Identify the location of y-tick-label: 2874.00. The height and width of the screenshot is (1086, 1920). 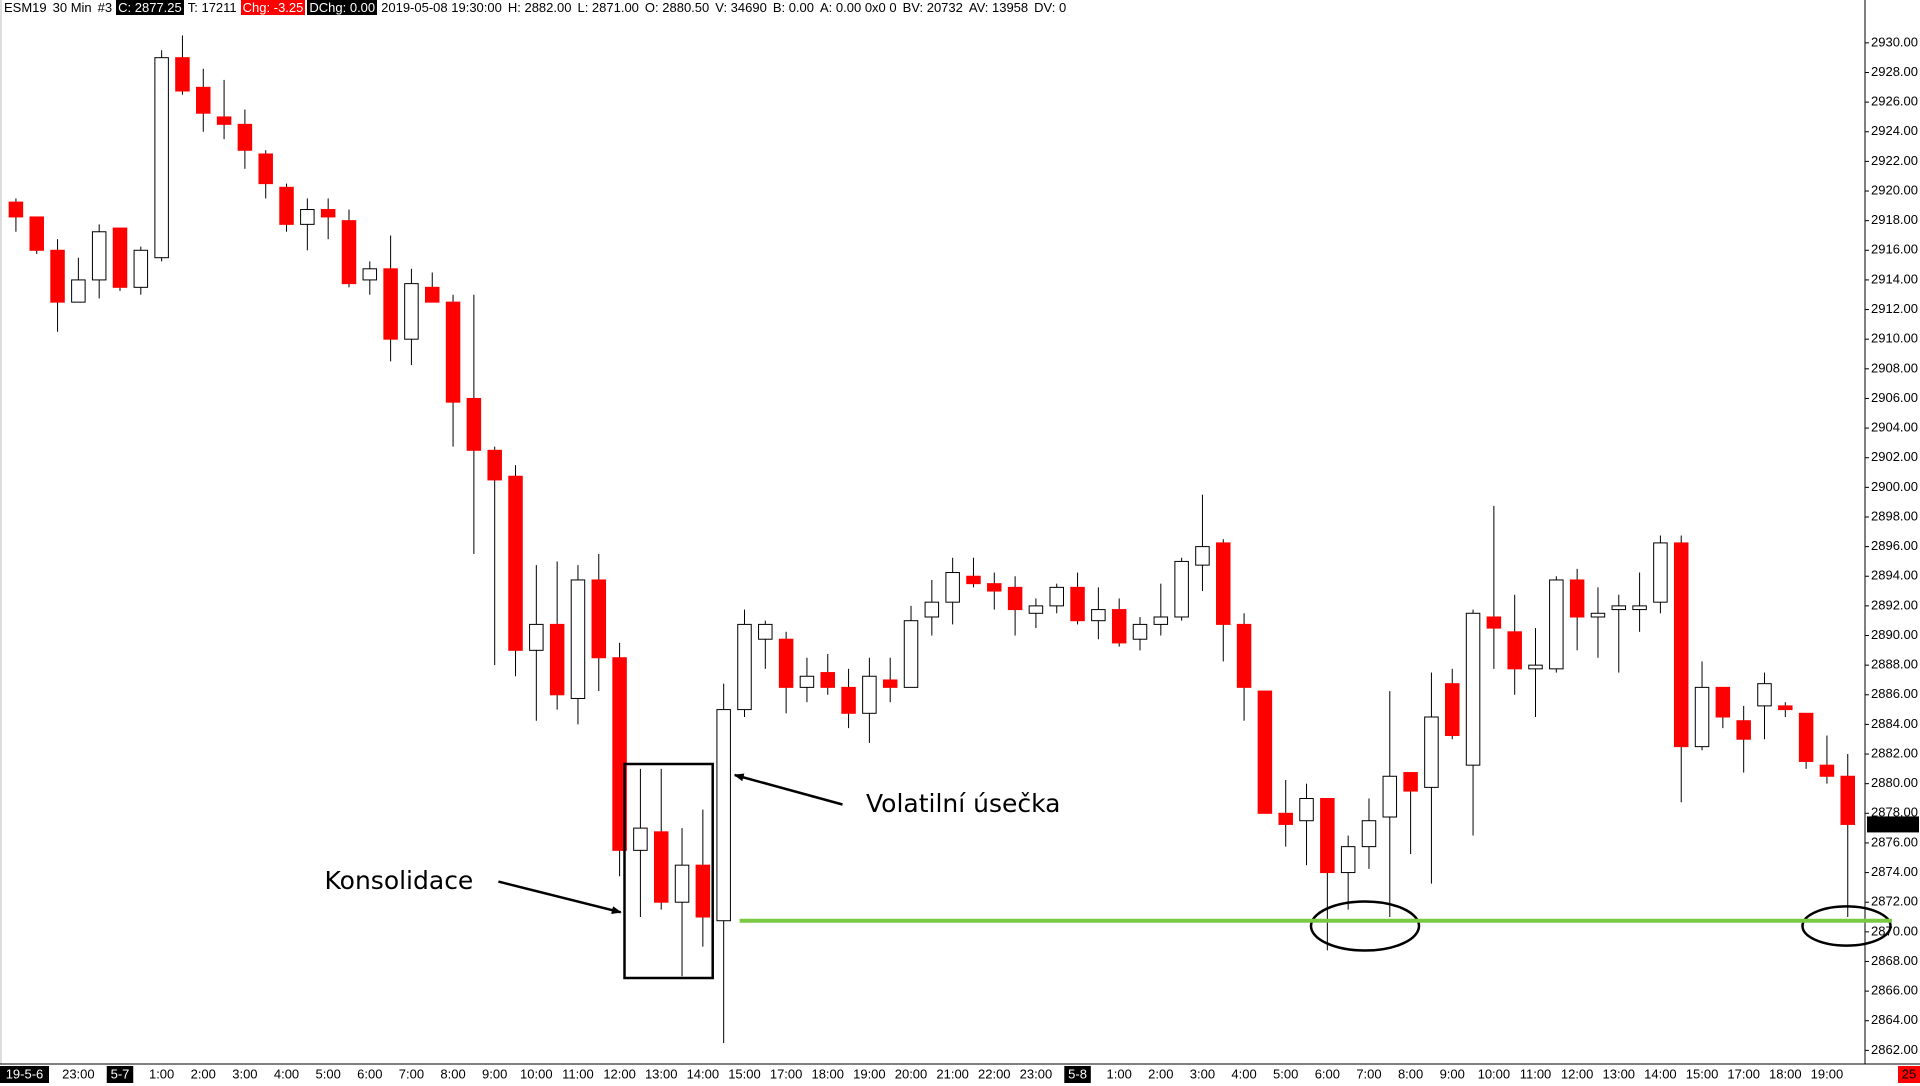
(1894, 871).